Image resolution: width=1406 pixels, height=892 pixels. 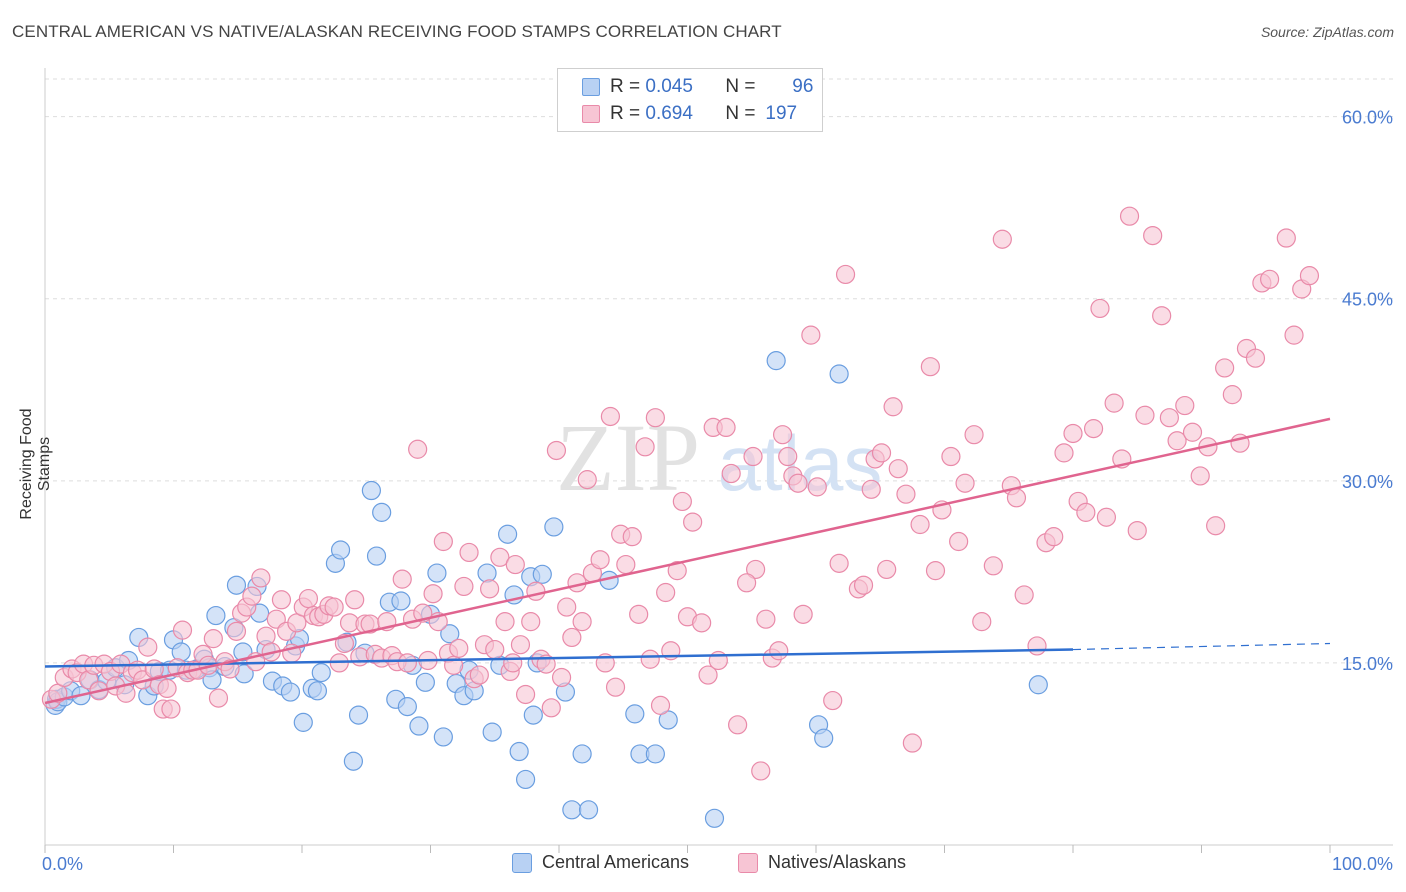 What do you see at coordinates (591, 87) in the screenshot?
I see `legend-swatch-blue` at bounding box center [591, 87].